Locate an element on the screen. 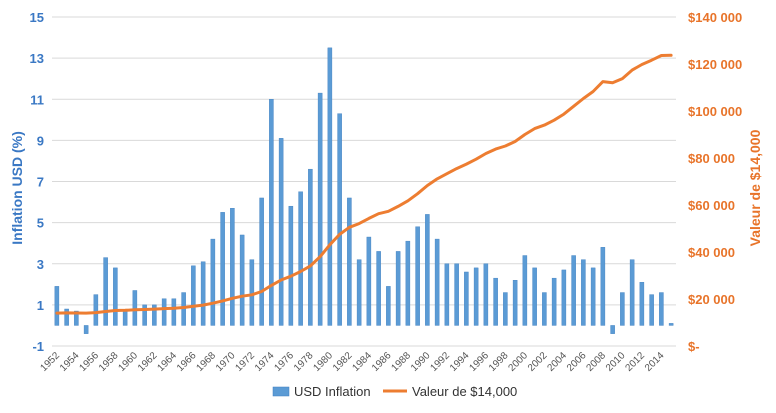  legend-label-value: Valeur de $14,000 is located at coordinates (464, 391).